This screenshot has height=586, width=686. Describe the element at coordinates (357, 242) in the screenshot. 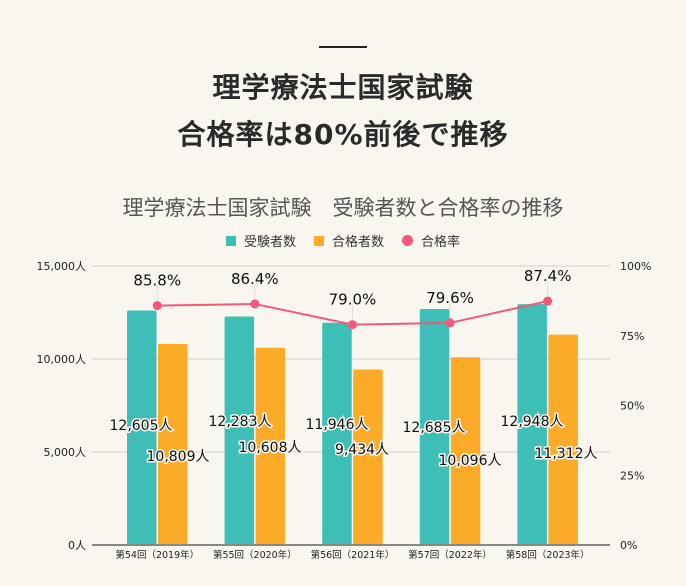

I see `legend-label: 合格者数` at that location.